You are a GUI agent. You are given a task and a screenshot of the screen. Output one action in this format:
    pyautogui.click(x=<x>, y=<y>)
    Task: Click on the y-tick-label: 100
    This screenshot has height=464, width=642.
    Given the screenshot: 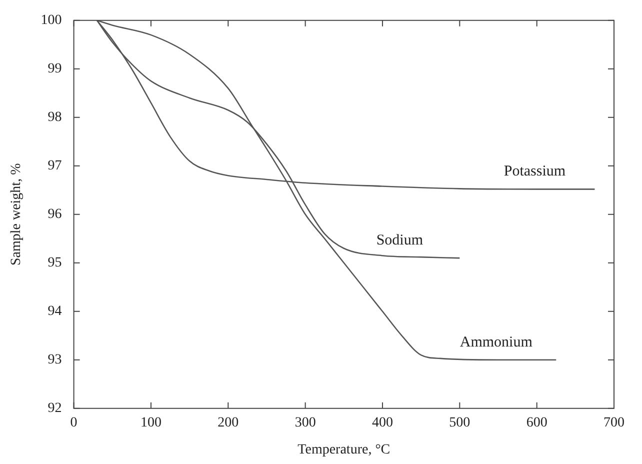 What is the action you would take?
    pyautogui.click(x=51, y=20)
    